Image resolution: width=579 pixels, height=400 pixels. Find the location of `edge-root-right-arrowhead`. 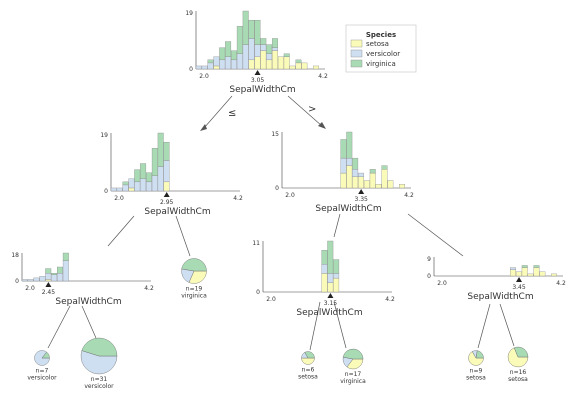

edge-root-right-arrowhead is located at coordinates (322, 125).